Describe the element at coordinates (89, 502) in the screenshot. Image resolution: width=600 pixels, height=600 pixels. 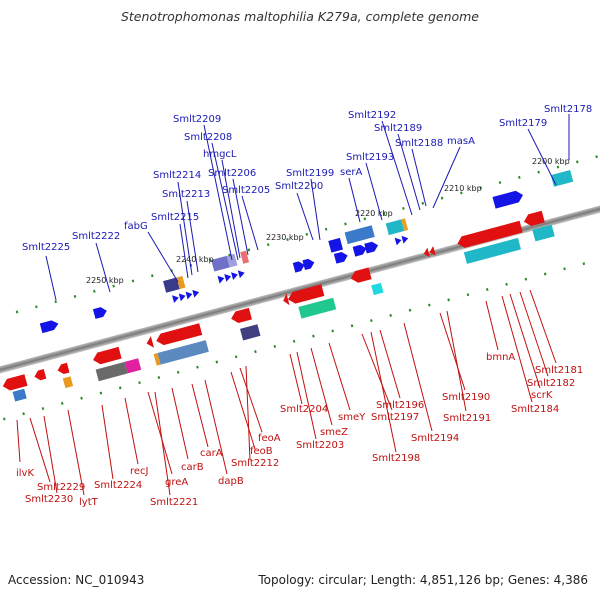
I see `gene-label: lytT` at that location.